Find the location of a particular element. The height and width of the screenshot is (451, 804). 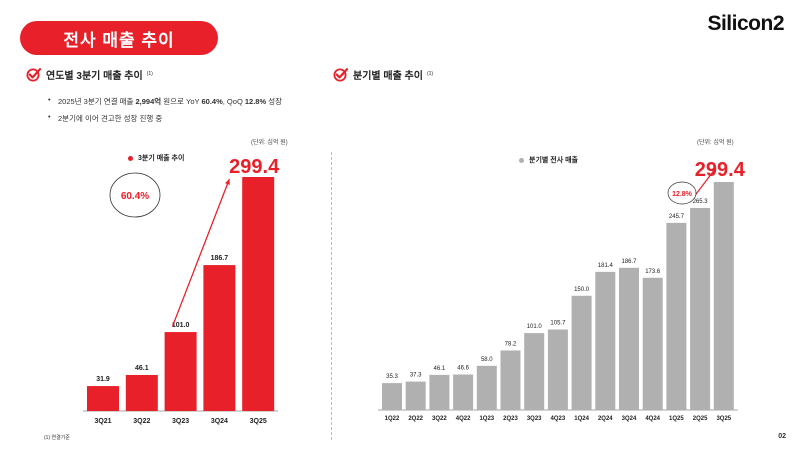

bar-1q25 is located at coordinates (676, 316).